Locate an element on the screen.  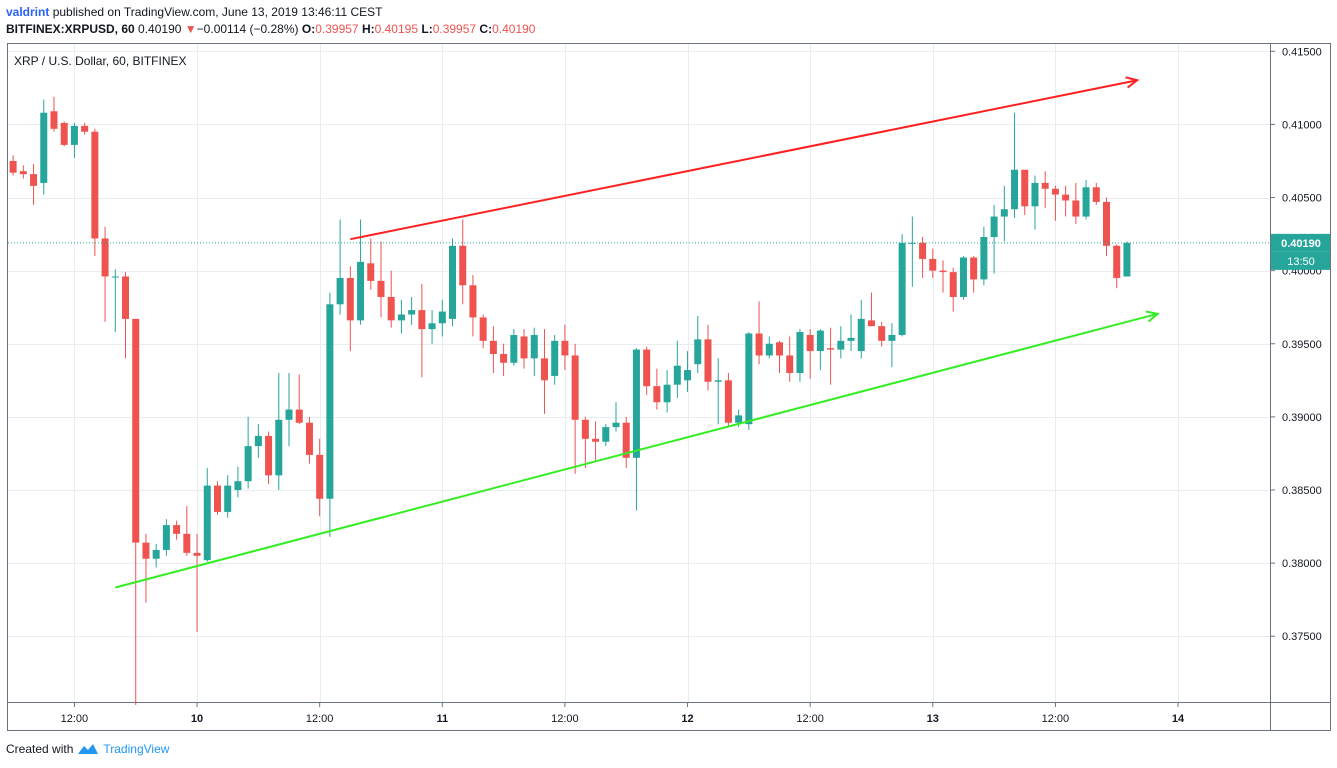
price-tick-label: 0.39500 is located at coordinates (1302, 345).